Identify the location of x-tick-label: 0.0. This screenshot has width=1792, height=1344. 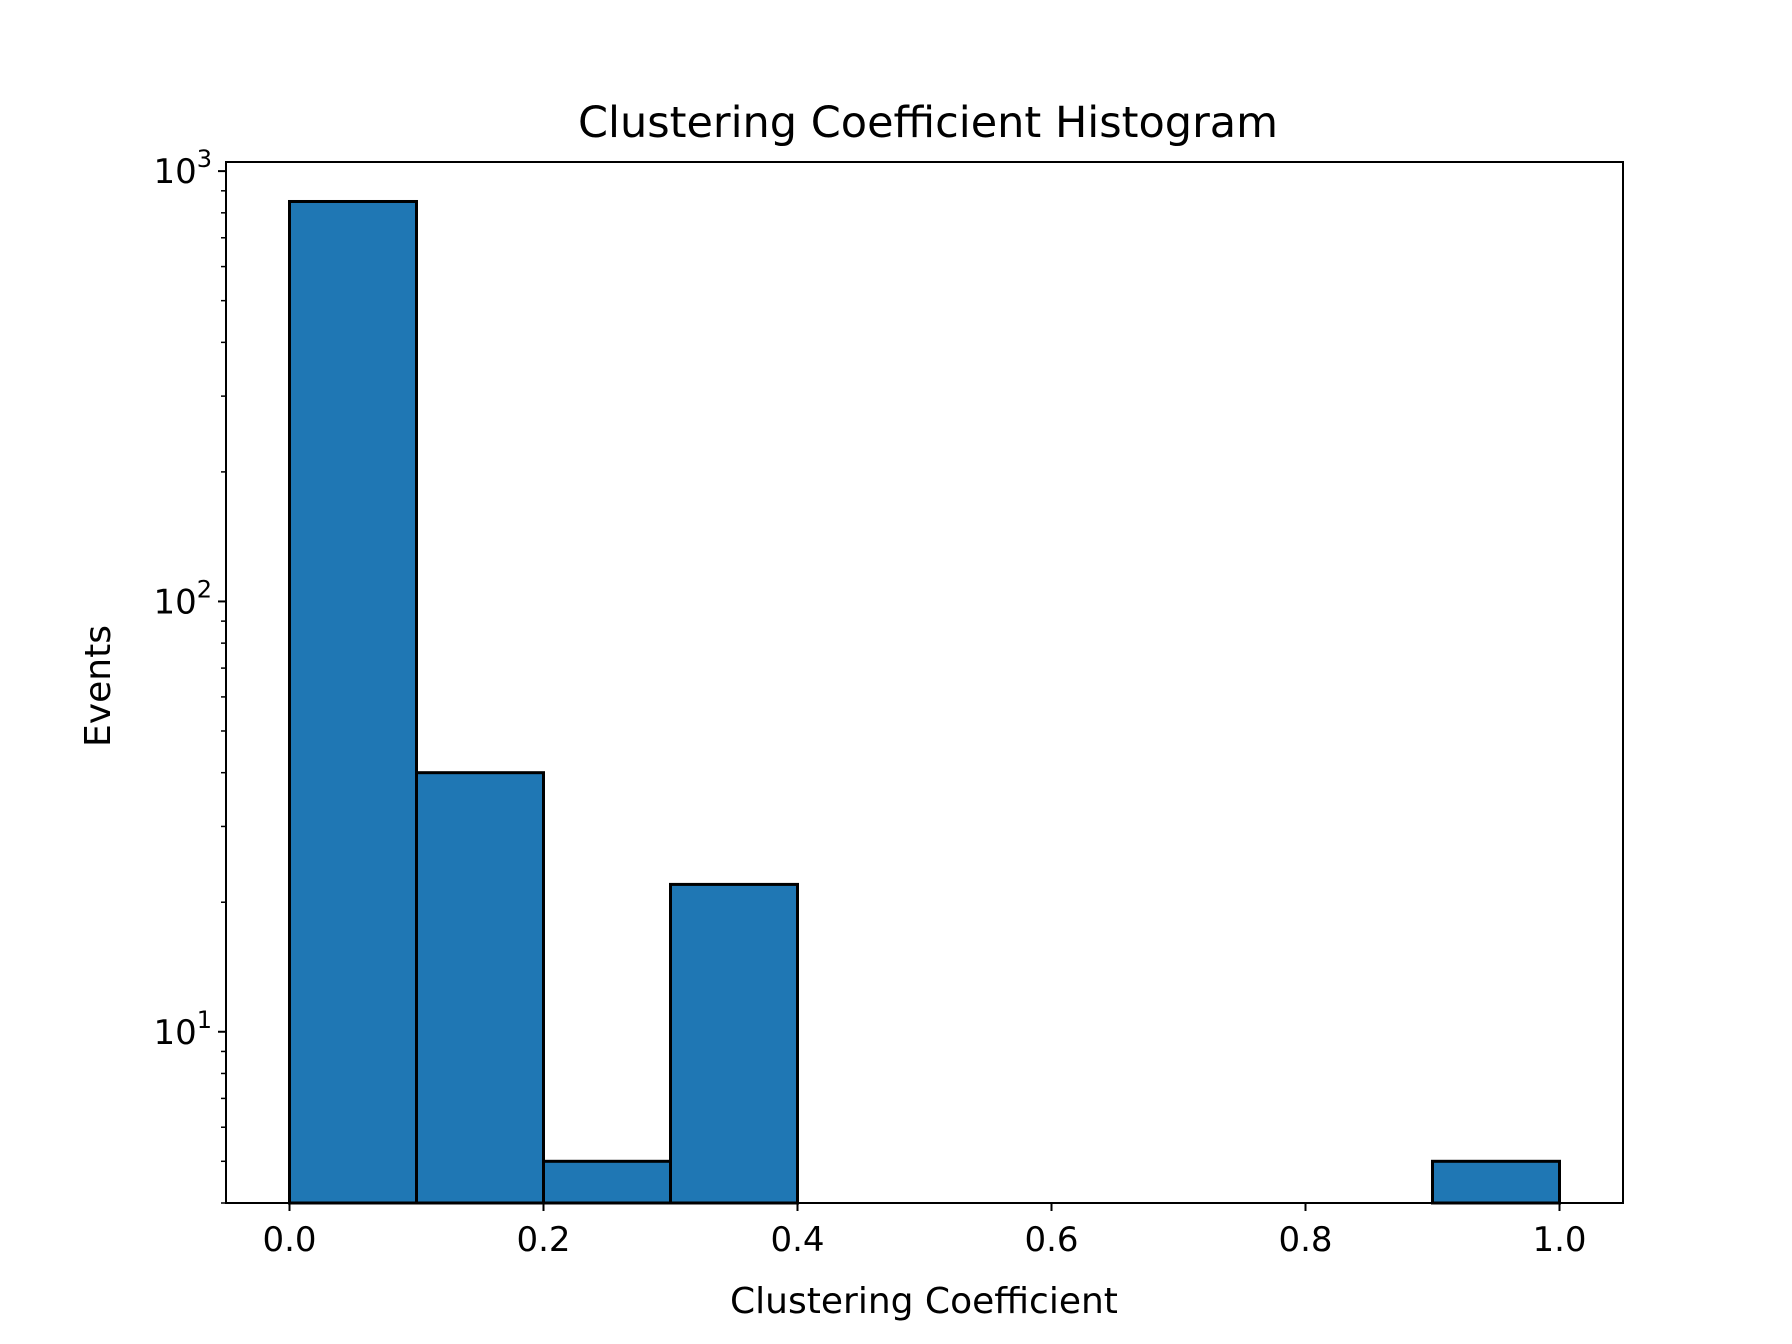
(289, 1240).